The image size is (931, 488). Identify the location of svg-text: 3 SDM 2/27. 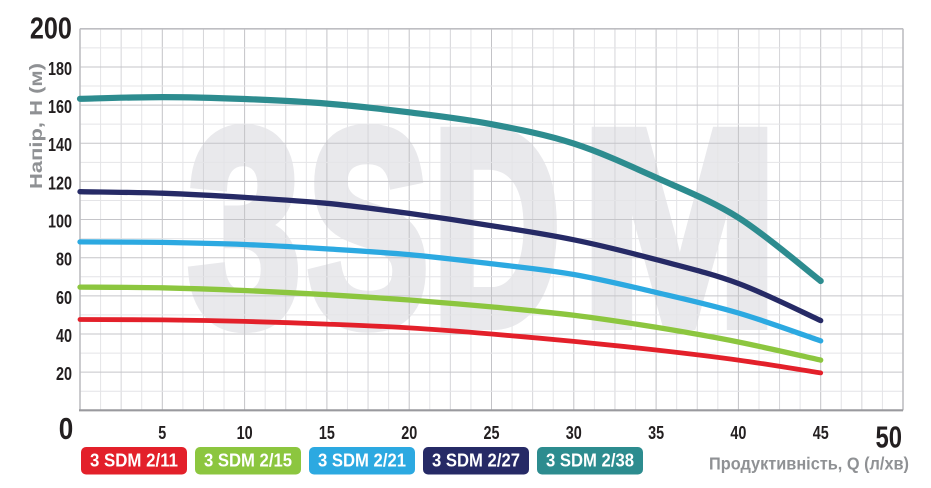
(476, 461).